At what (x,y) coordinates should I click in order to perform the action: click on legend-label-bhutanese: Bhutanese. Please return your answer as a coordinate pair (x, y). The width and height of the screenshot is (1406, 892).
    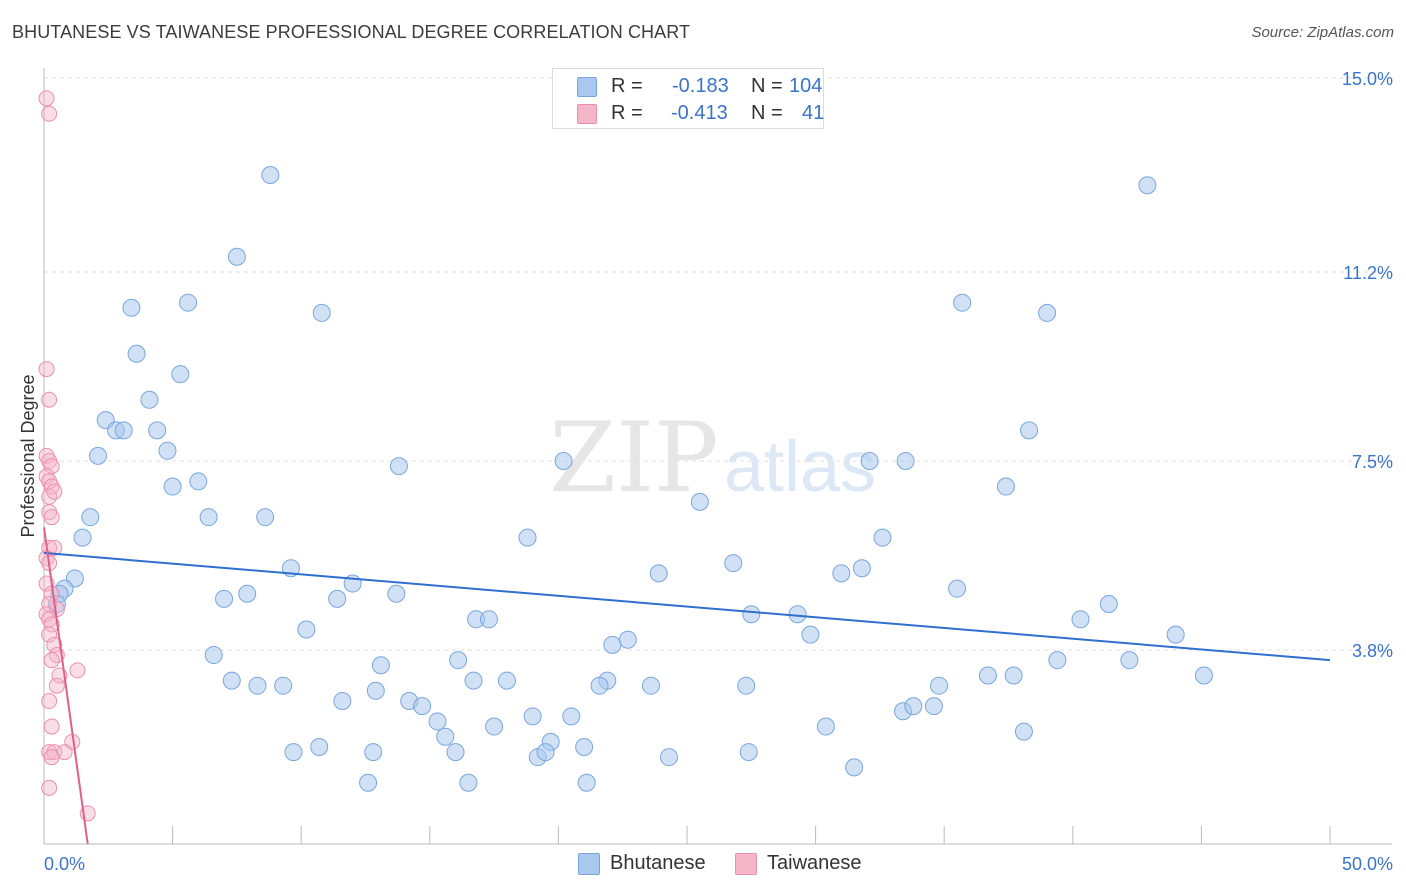
    Looking at the image, I should click on (658, 863).